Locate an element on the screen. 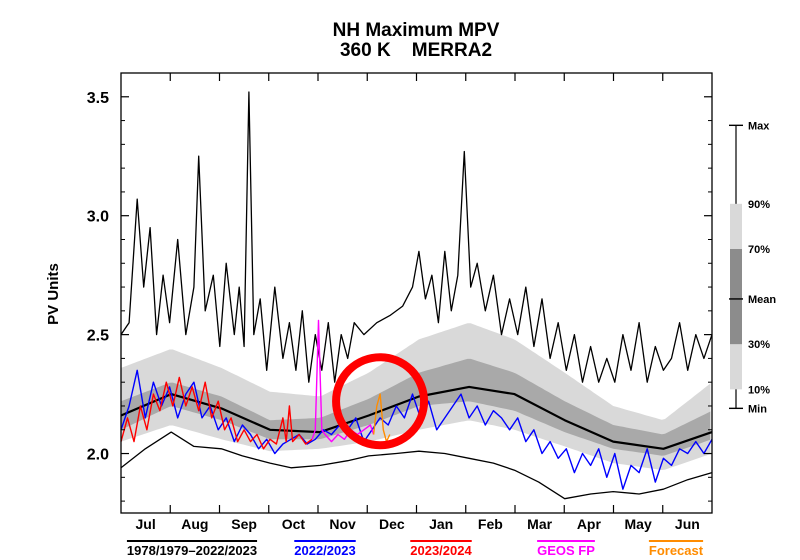 Image resolution: width=800 pixels, height=560 pixels. x-tick-label: Dec is located at coordinates (392, 524).